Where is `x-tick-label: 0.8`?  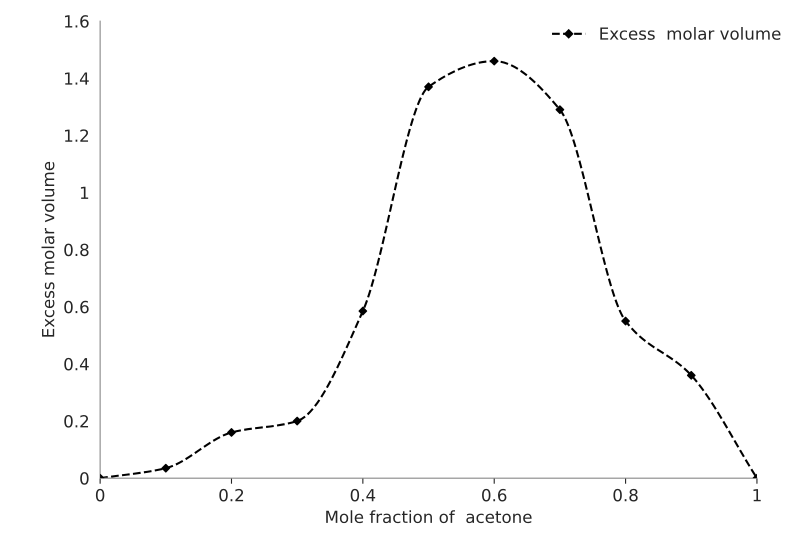
x-tick-label: 0.8 is located at coordinates (625, 495).